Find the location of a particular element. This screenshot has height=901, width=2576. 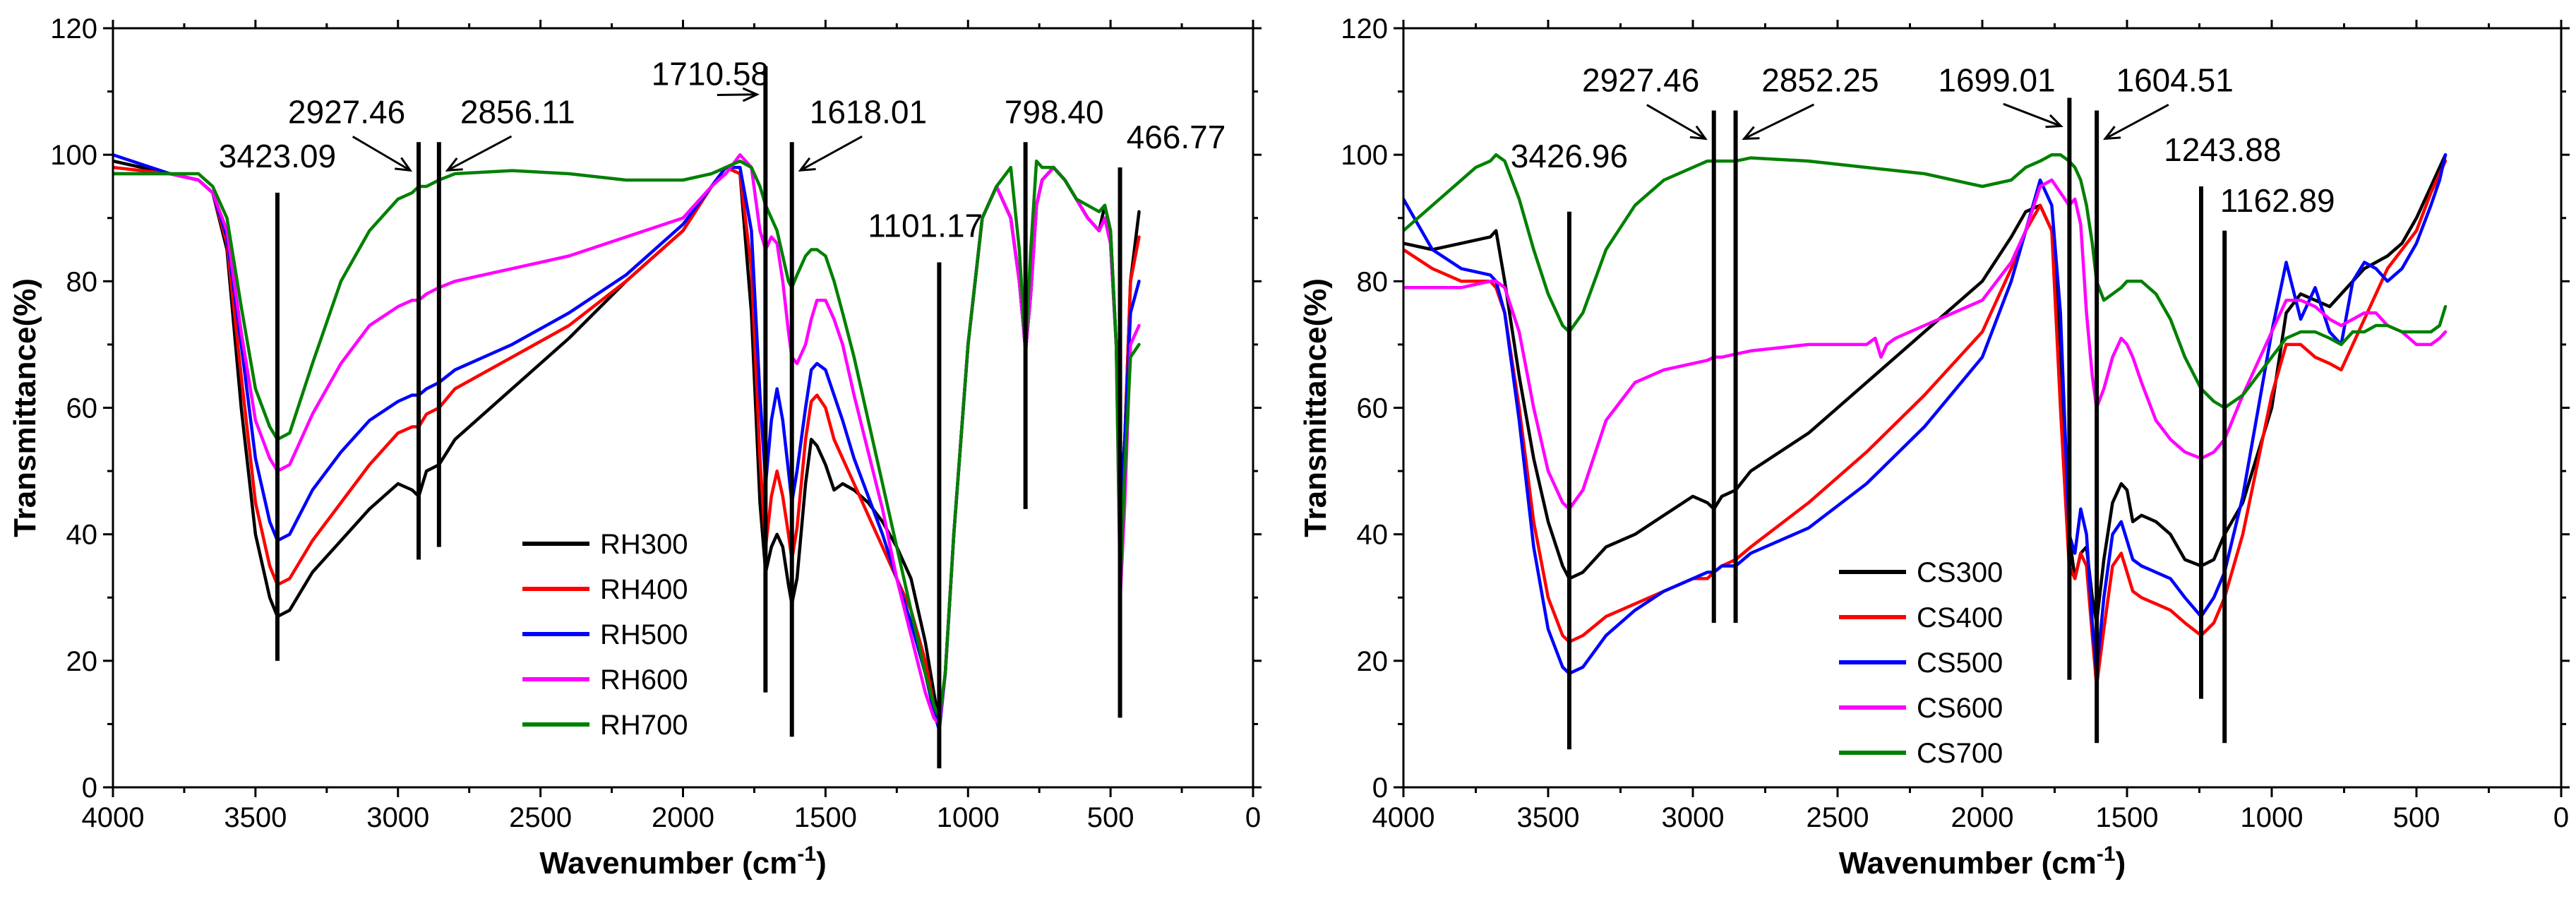

peak-label: 1710.58 is located at coordinates (710, 74).